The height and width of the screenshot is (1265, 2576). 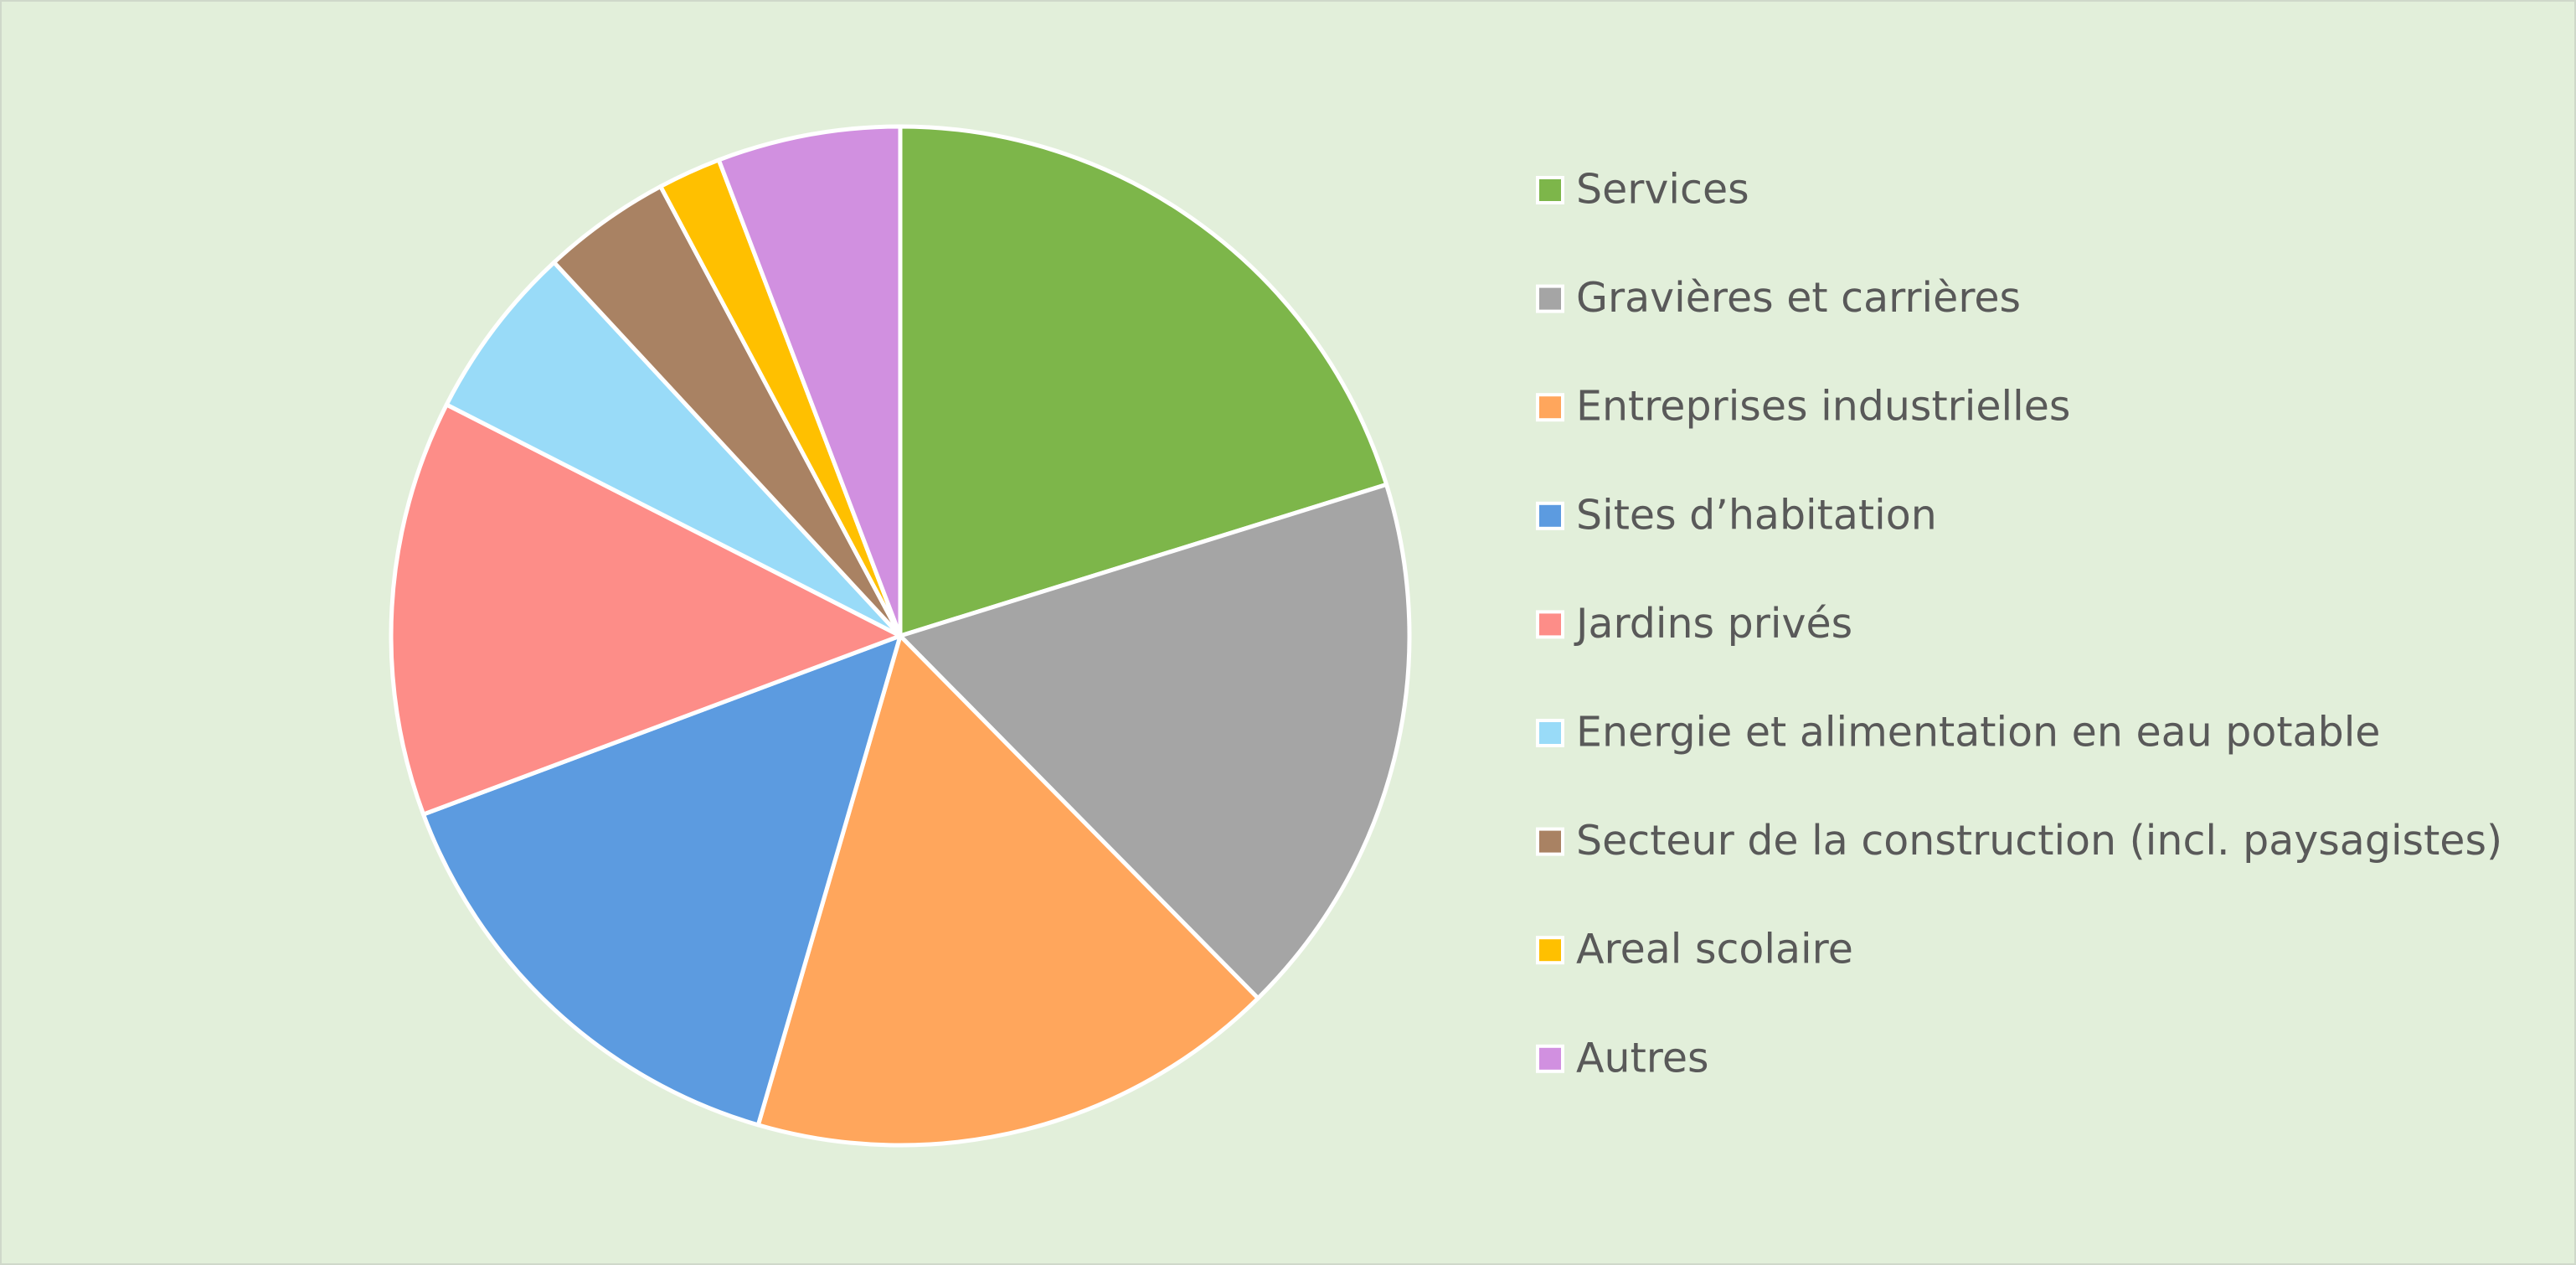 I want to click on legend-label: Services, so click(x=1662, y=190).